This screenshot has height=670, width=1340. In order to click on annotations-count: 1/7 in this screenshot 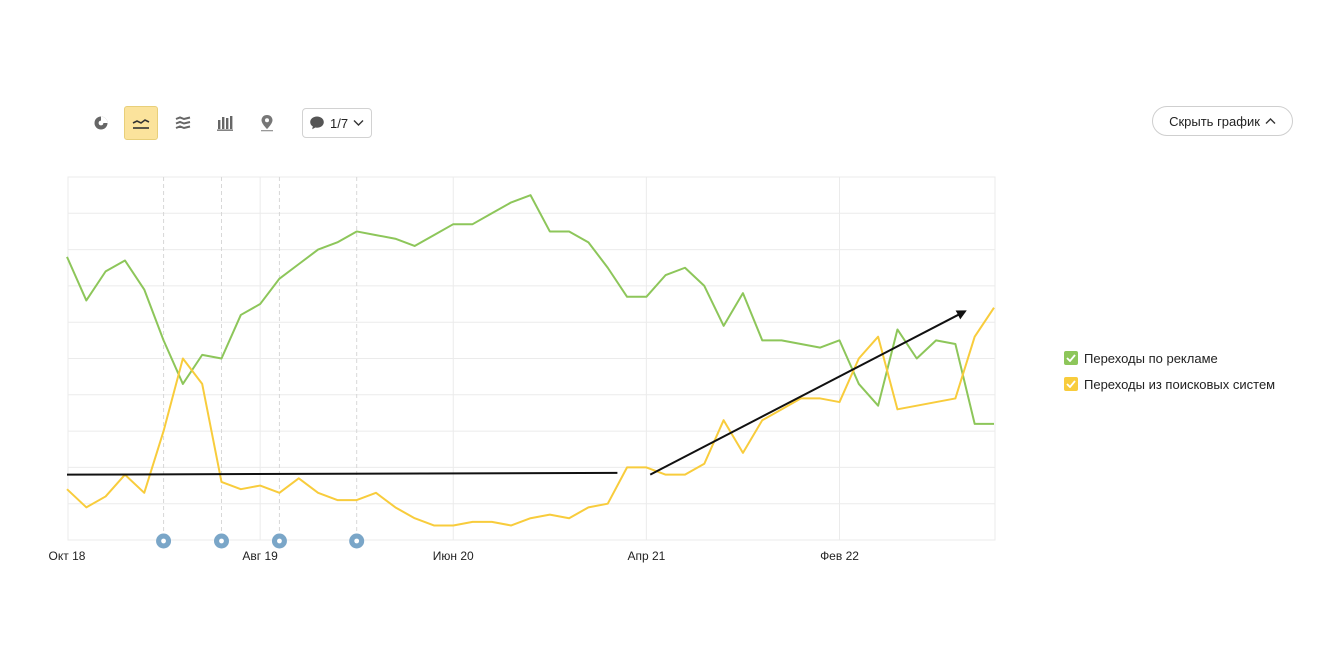, I will do `click(339, 123)`.